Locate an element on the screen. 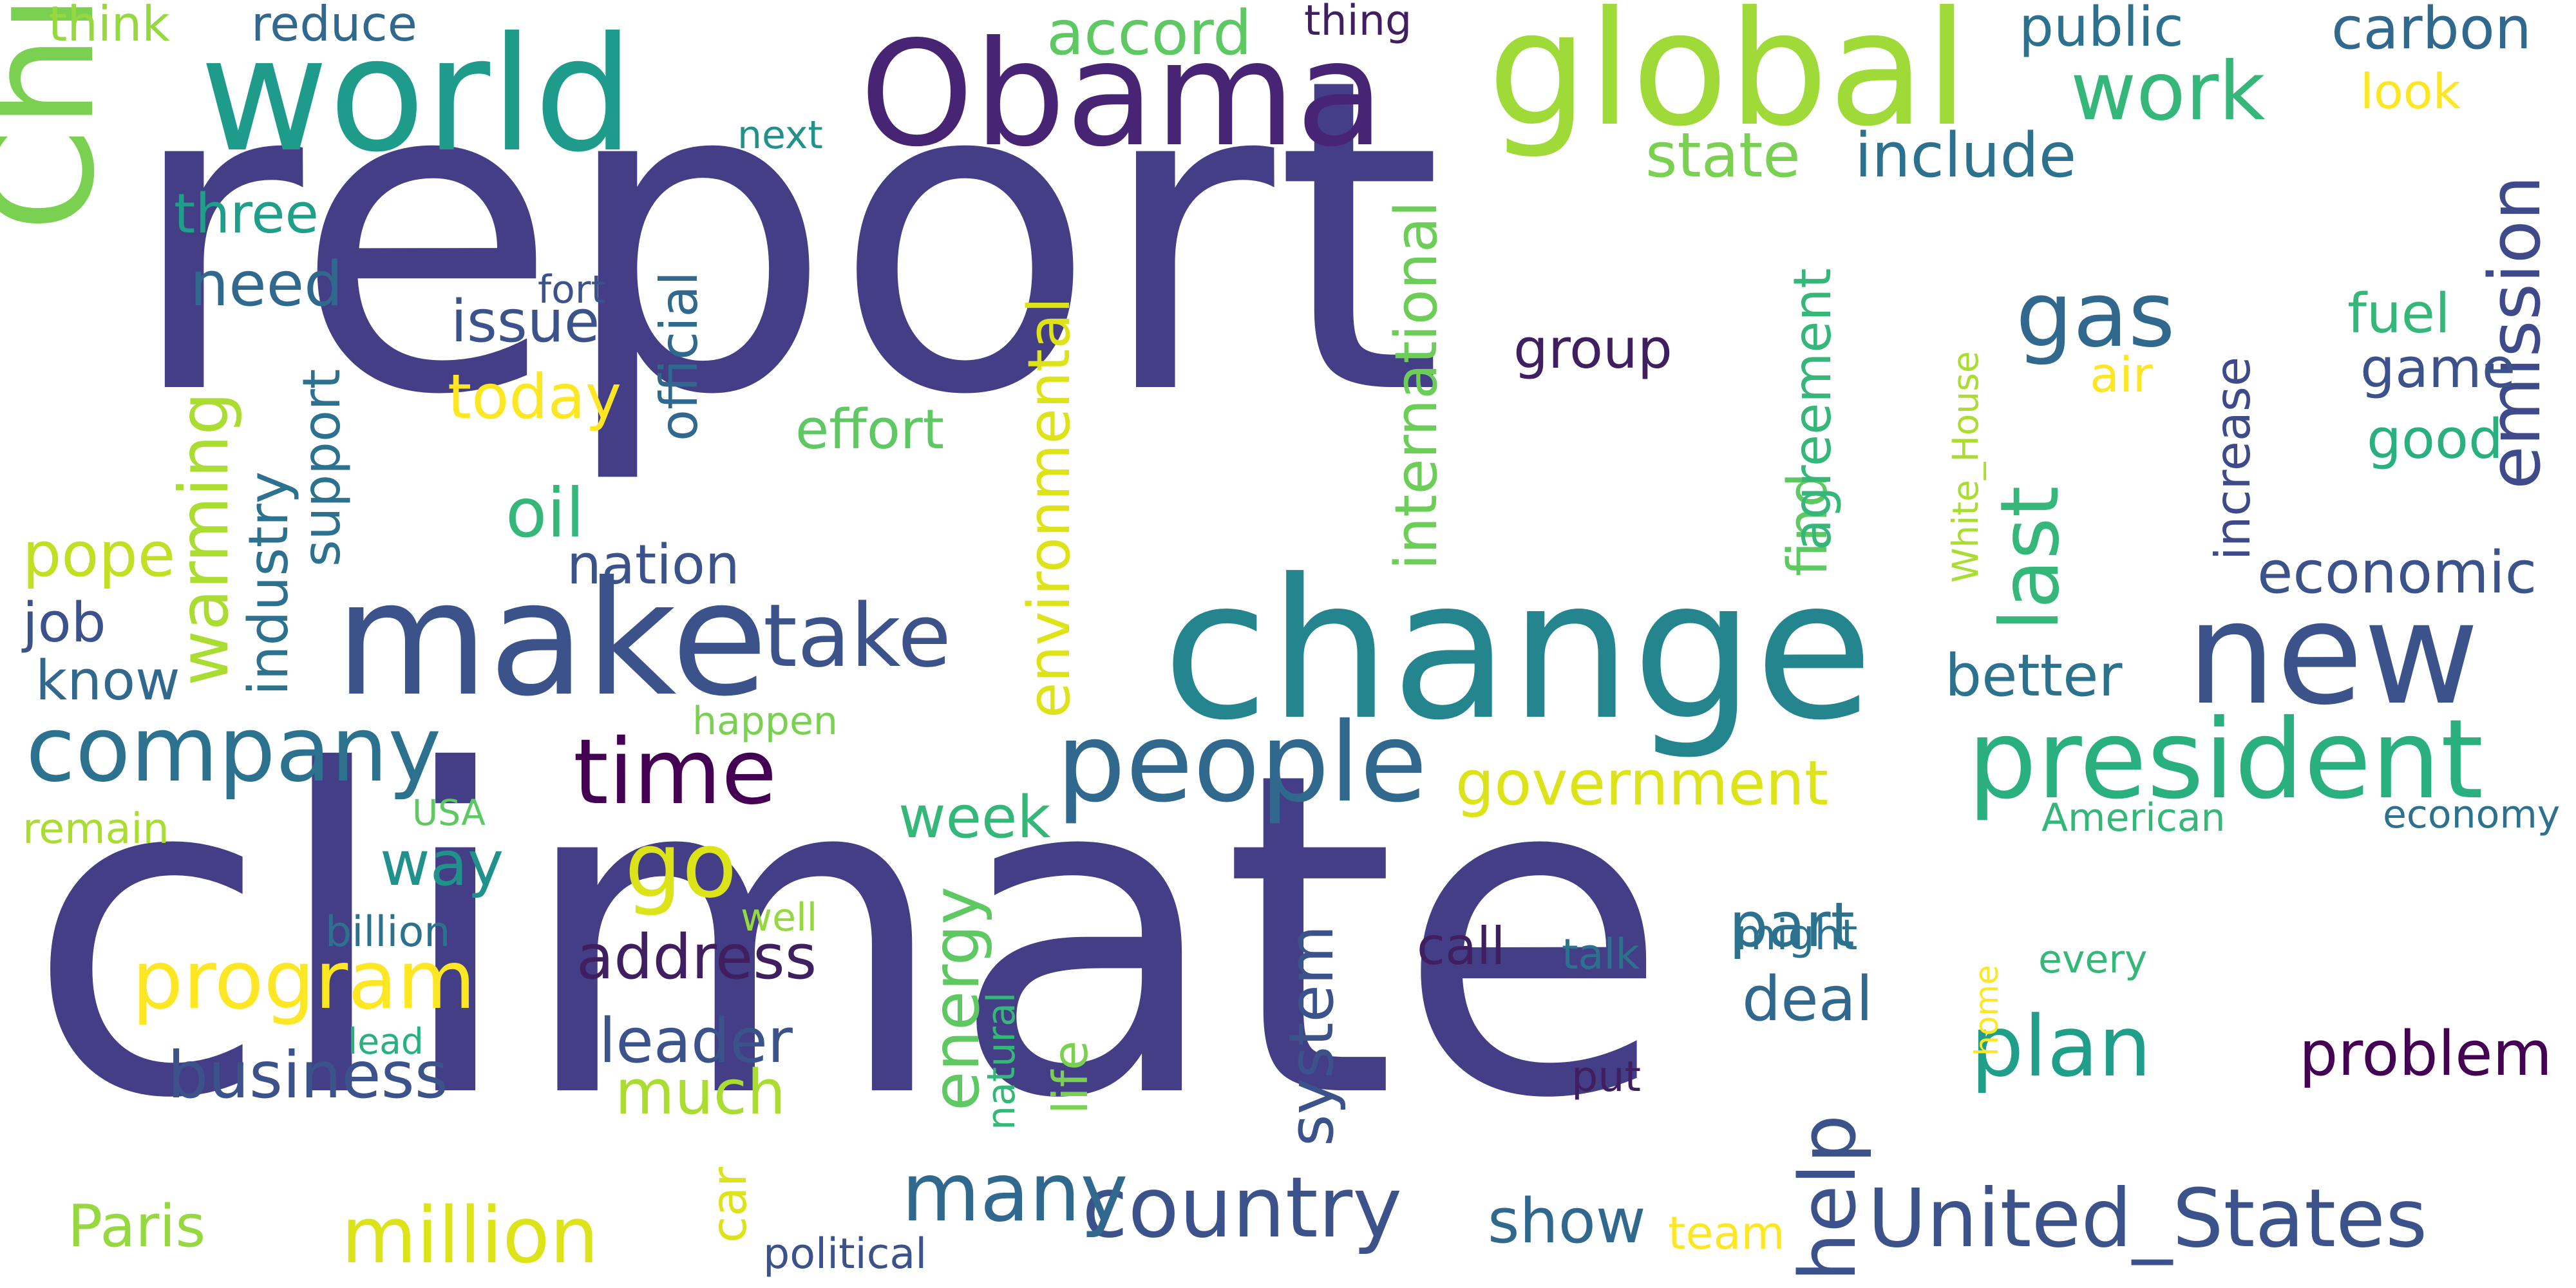 The width and height of the screenshot is (2576, 1288). word-international: international is located at coordinates (1416, 385).